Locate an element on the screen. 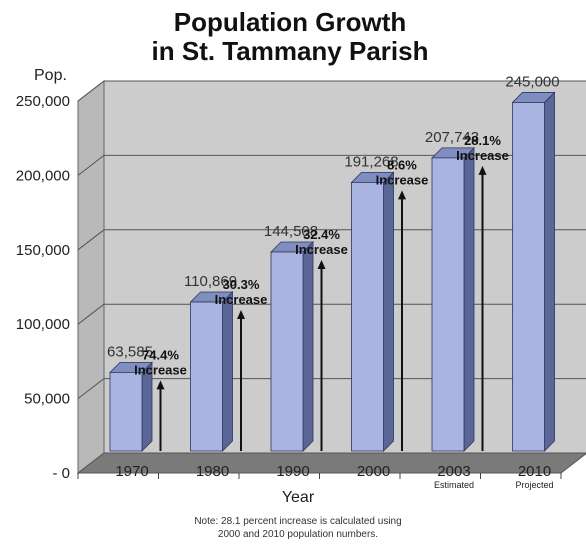 This screenshot has width=586, height=545. x-tick-sublabel: Projected is located at coordinates (534, 485).